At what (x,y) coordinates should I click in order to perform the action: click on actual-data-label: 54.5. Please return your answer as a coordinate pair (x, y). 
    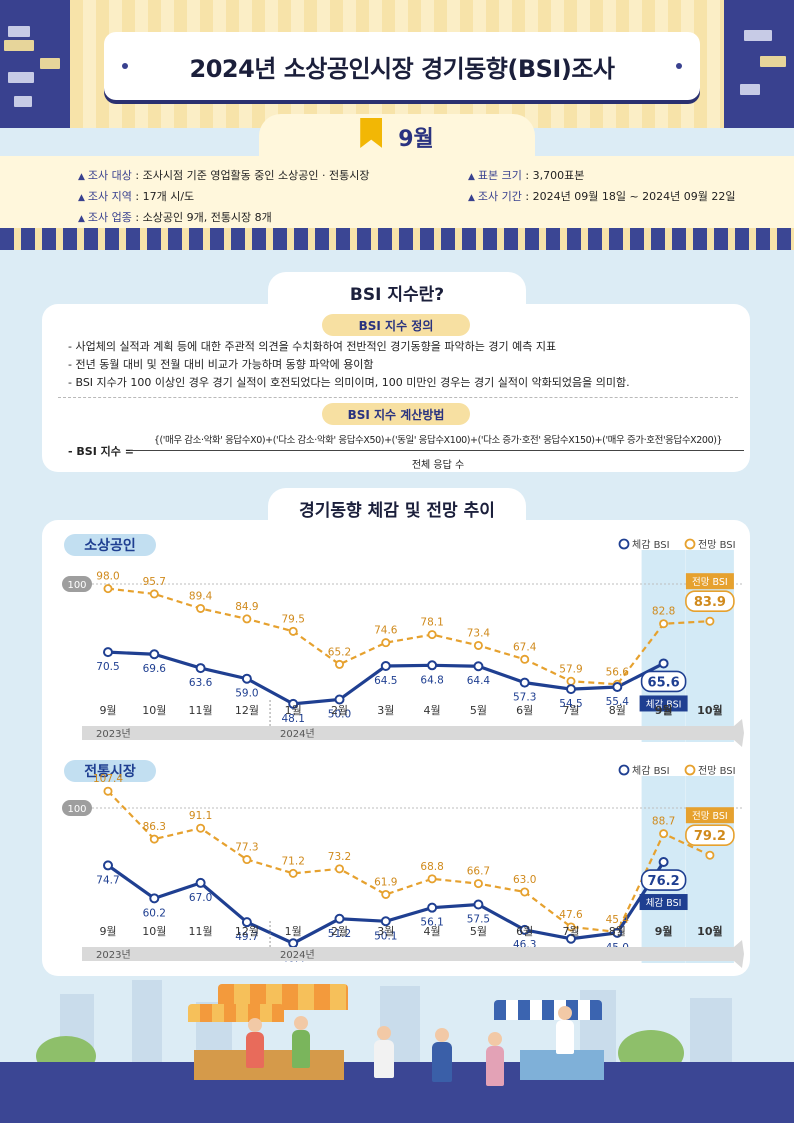
    Looking at the image, I should click on (570, 704).